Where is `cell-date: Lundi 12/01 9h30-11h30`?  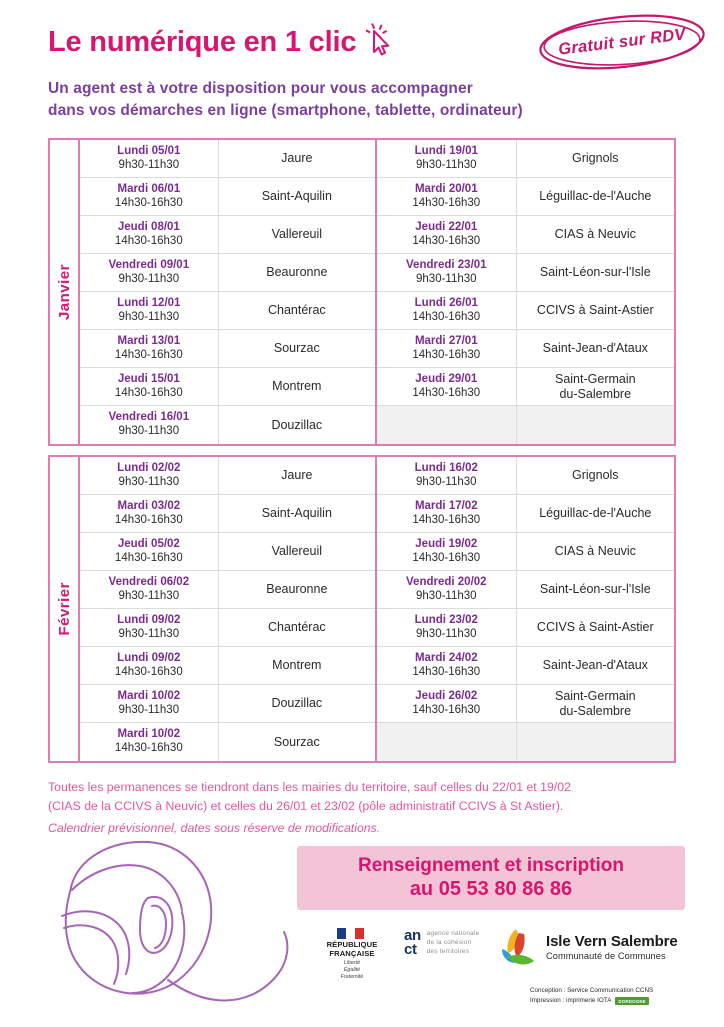 cell-date: Lundi 12/01 9h30-11h30 is located at coordinates (149, 310).